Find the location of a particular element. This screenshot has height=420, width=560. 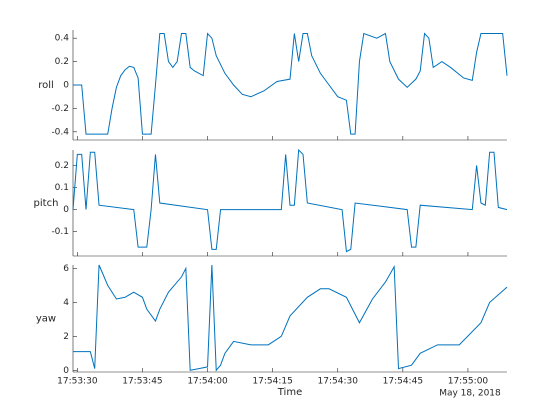

y-axis-label: pitch is located at coordinates (46, 203).